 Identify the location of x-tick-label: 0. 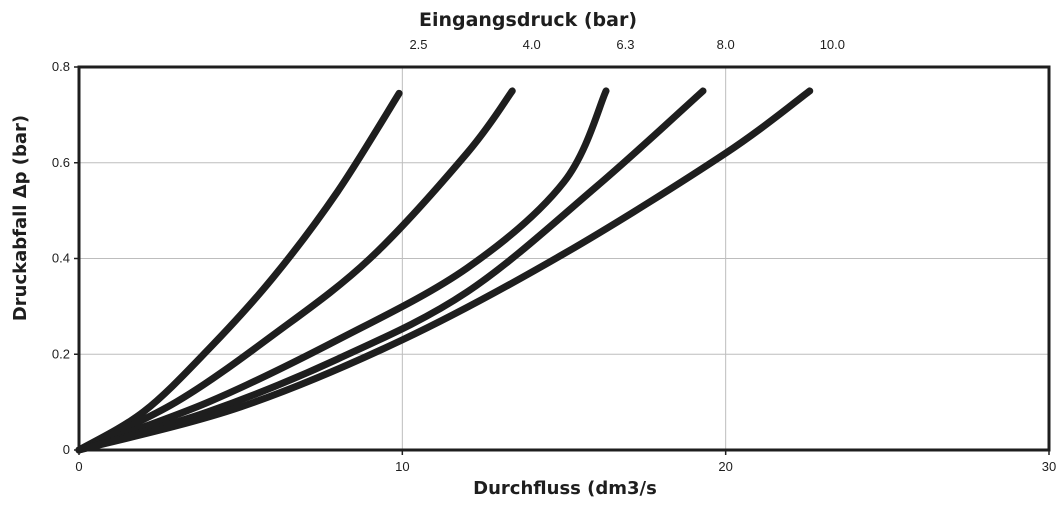
(78, 466).